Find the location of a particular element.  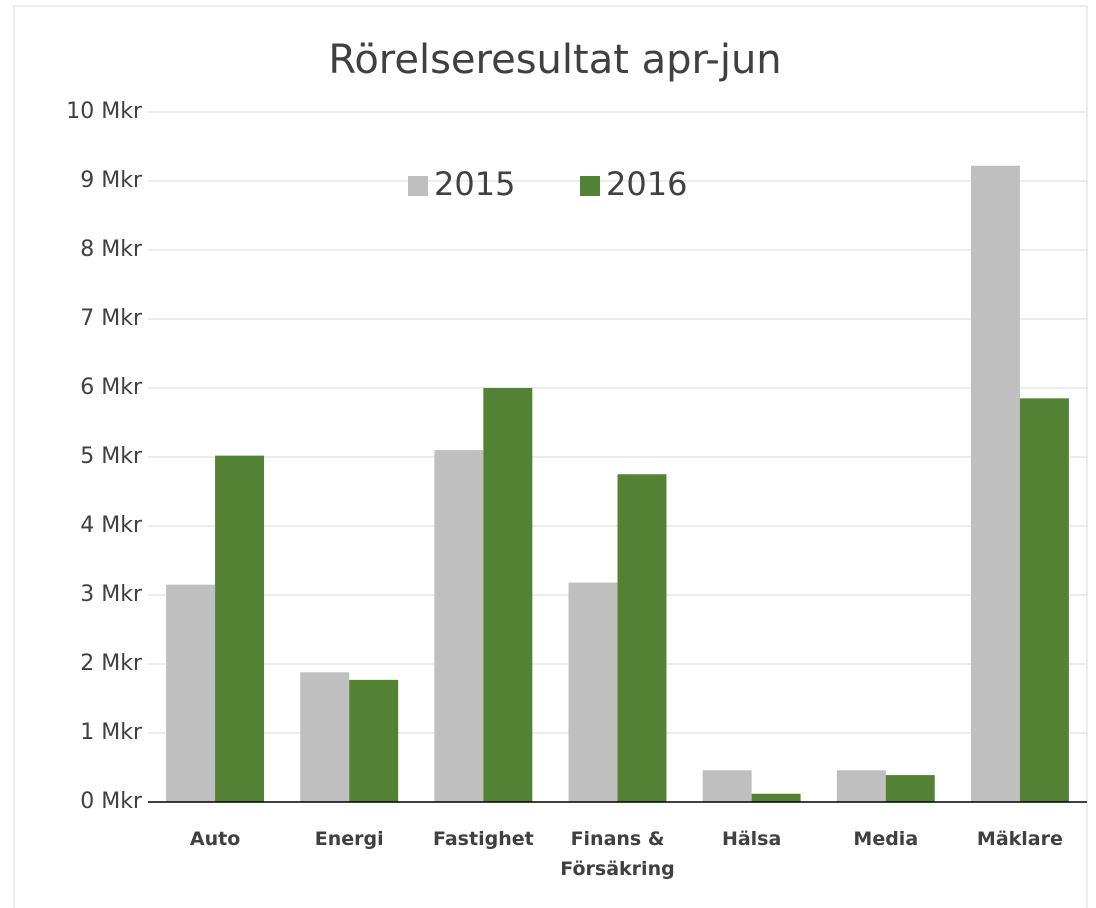

x-tick-label: Energi is located at coordinates (349, 839).